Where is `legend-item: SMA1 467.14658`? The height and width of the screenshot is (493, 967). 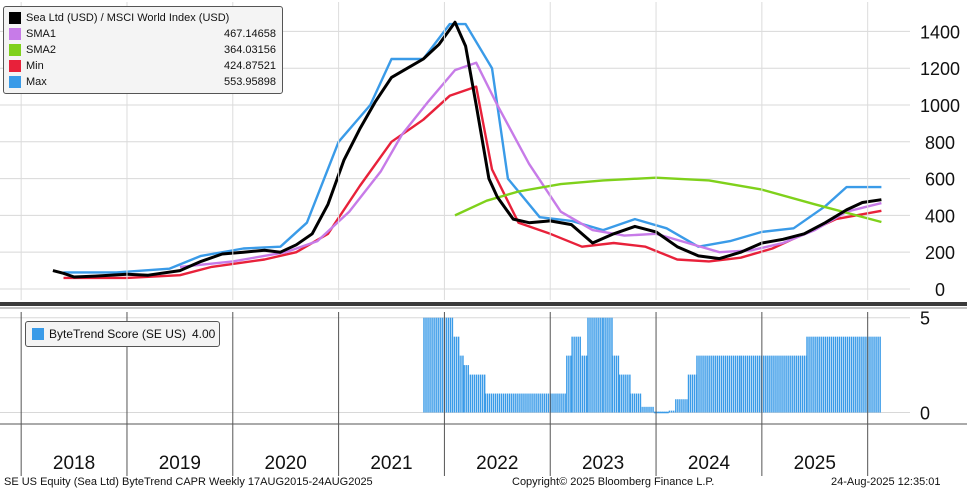 legend-item: SMA1 467.14658 is located at coordinates (143, 34).